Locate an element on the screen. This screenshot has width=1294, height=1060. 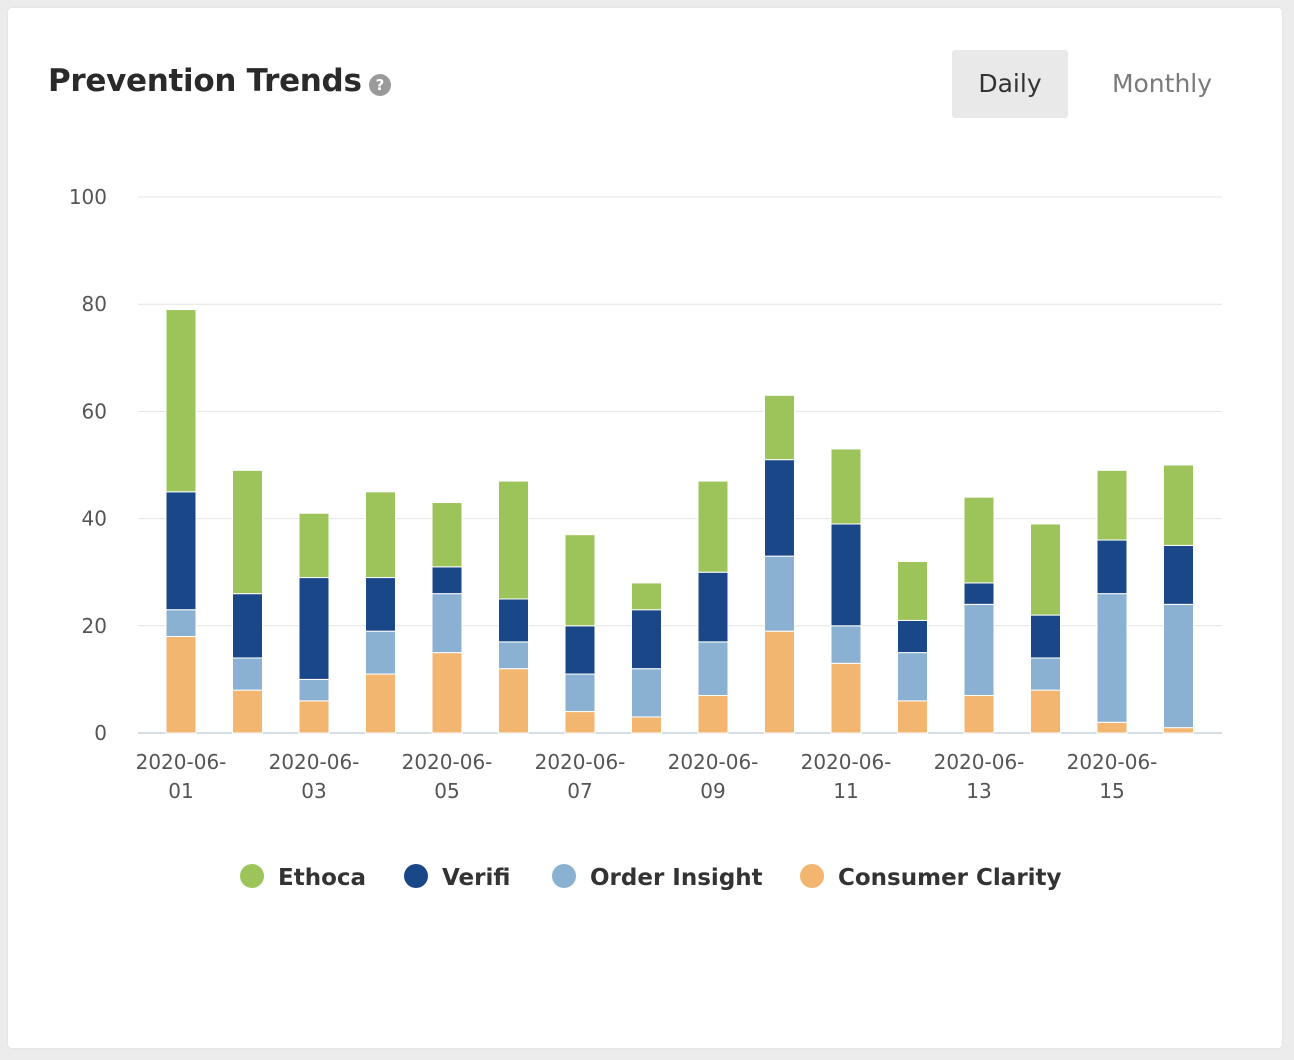
y-tick-label: 80 is located at coordinates (94, 304).